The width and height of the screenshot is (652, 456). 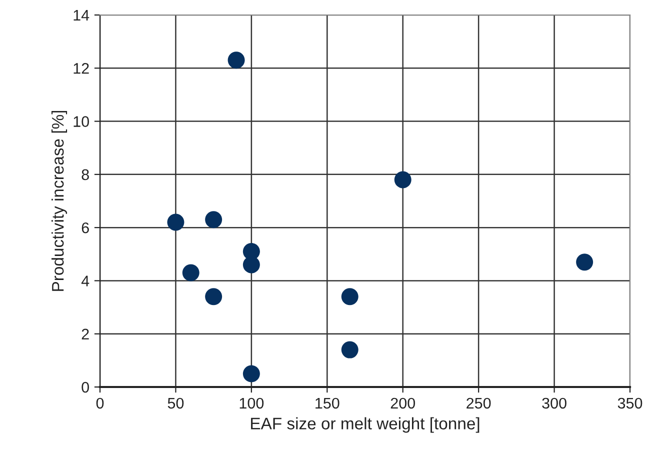 What do you see at coordinates (176, 403) in the screenshot?
I see `x-tick-label: 50` at bounding box center [176, 403].